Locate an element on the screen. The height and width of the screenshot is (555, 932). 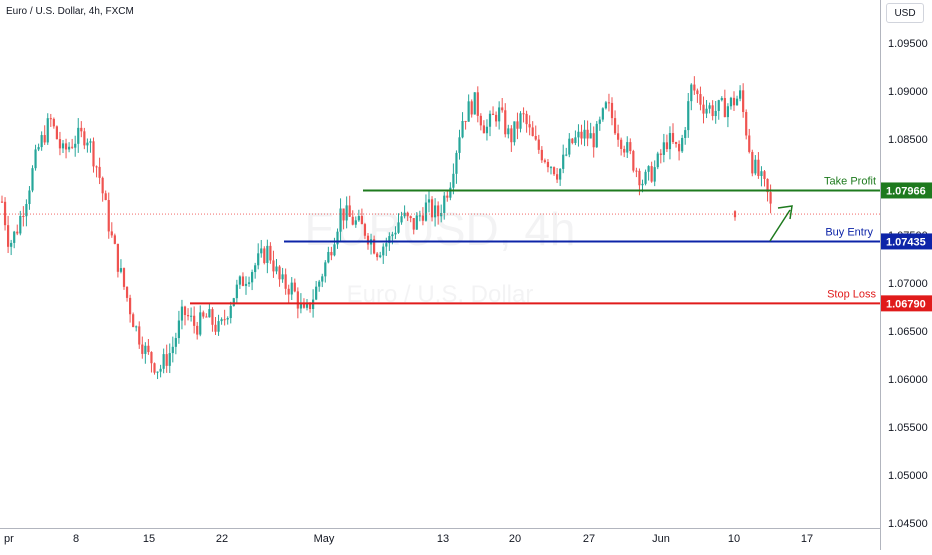
currency-selector: USD is located at coordinates (905, 13).